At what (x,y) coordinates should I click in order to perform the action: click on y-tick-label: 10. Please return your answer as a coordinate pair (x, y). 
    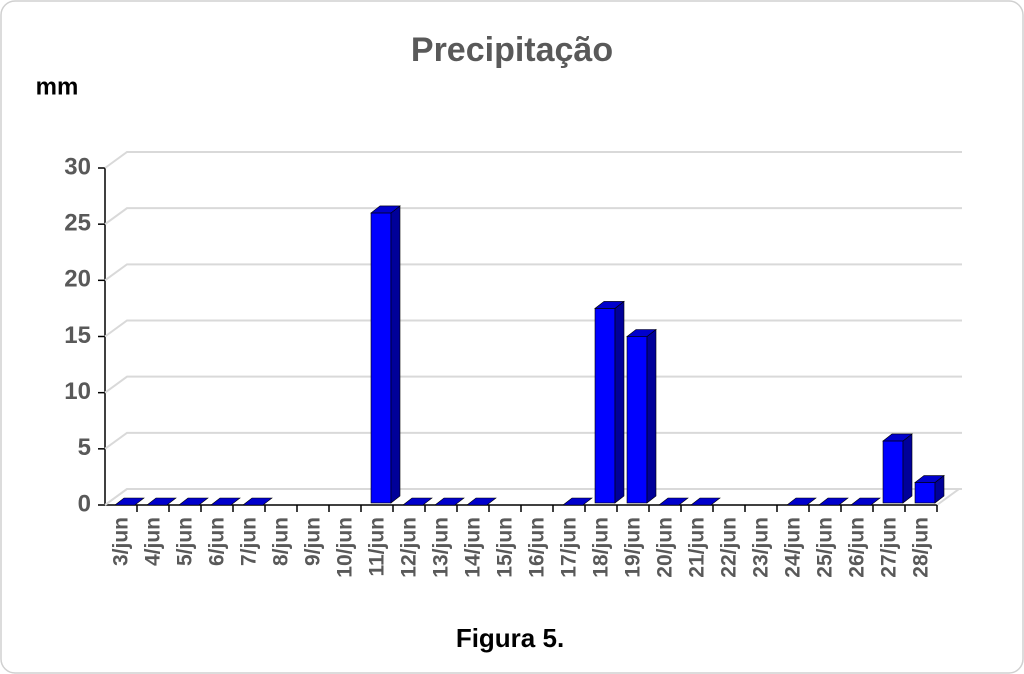
    Looking at the image, I should click on (77, 391).